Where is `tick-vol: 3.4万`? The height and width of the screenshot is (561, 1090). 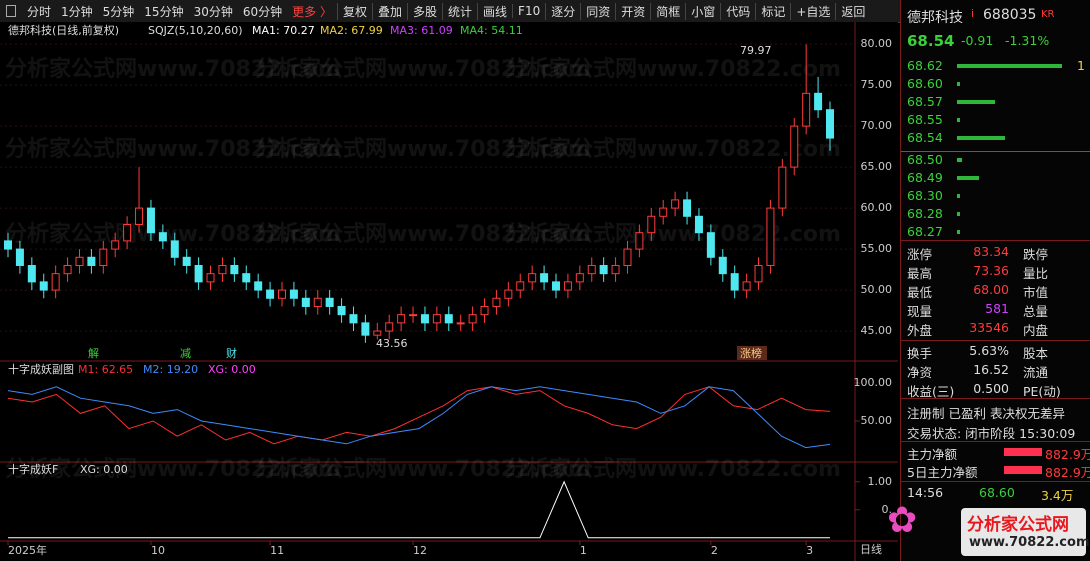
tick-vol: 3.4万 is located at coordinates (1057, 495).